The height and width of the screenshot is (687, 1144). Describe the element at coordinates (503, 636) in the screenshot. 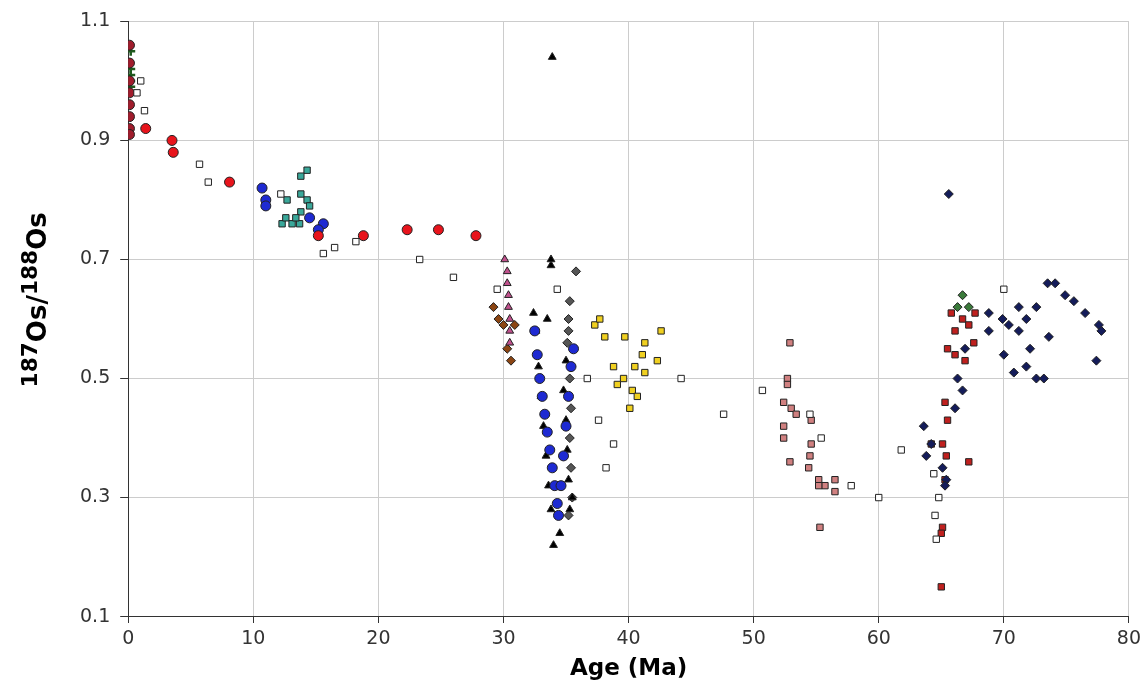

I see `x-tick-label: 30` at that location.